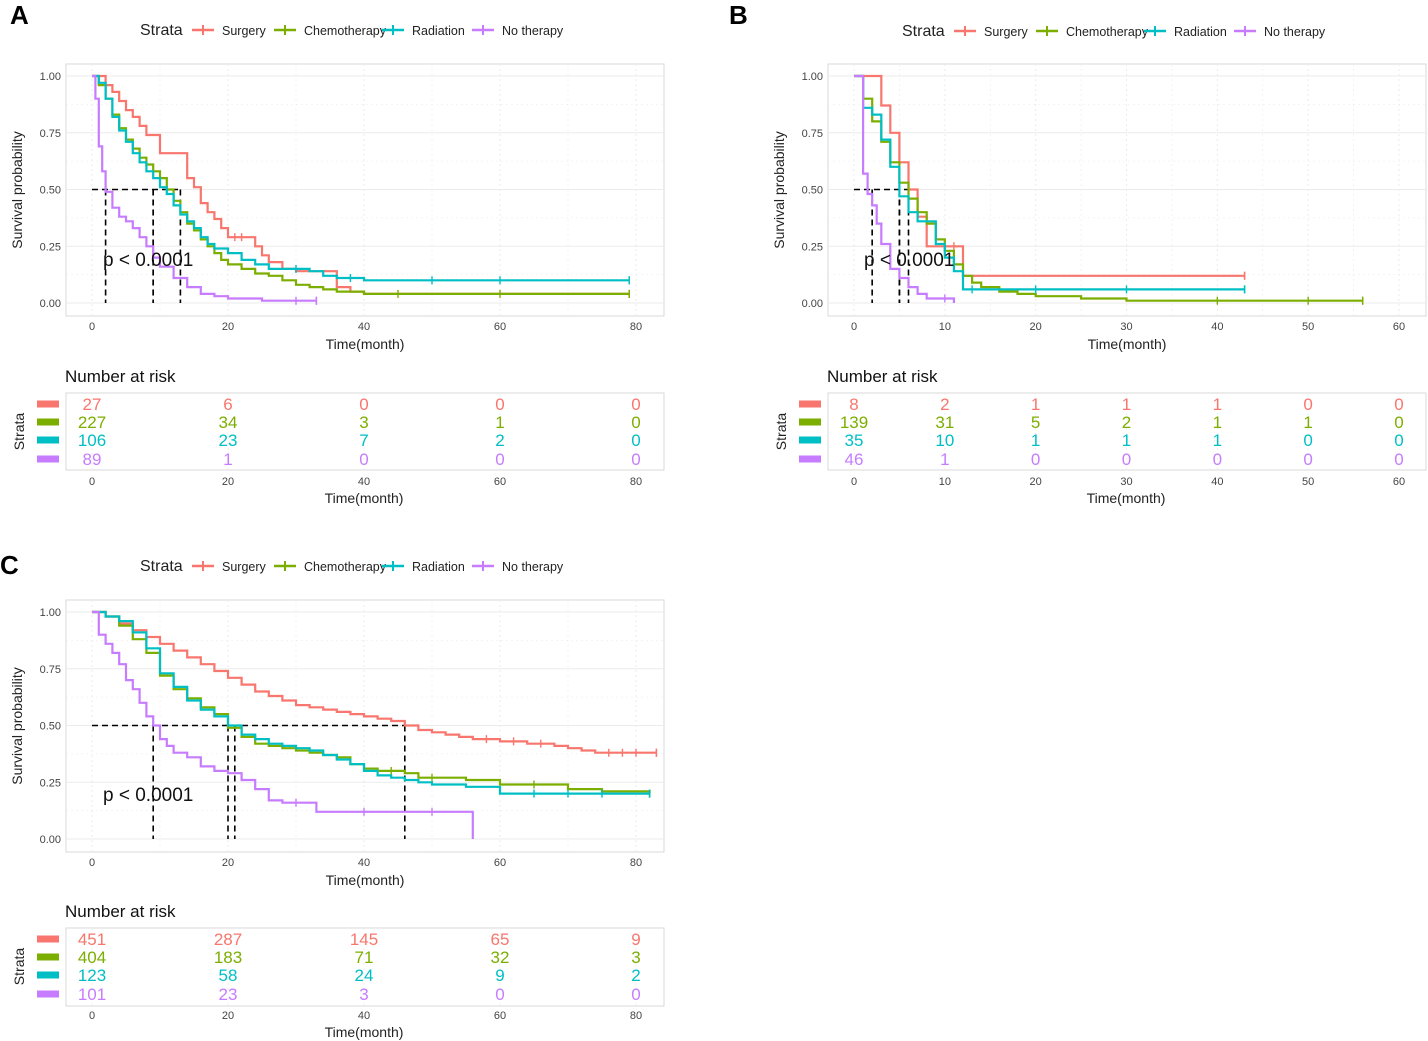  What do you see at coordinates (345, 31) in the screenshot?
I see `legend-label: Chemotherapy` at bounding box center [345, 31].